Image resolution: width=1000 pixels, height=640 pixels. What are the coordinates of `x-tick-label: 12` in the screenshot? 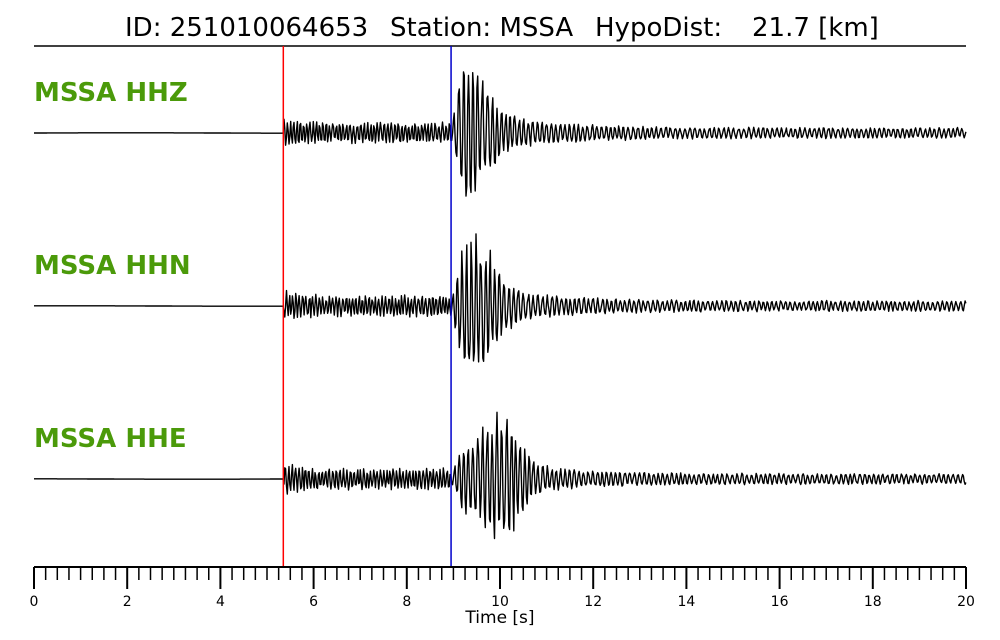 It's located at (593, 602).